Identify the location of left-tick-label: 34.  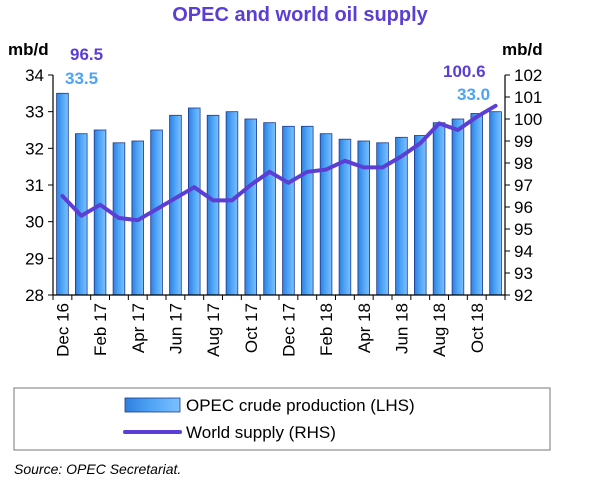
(34, 75).